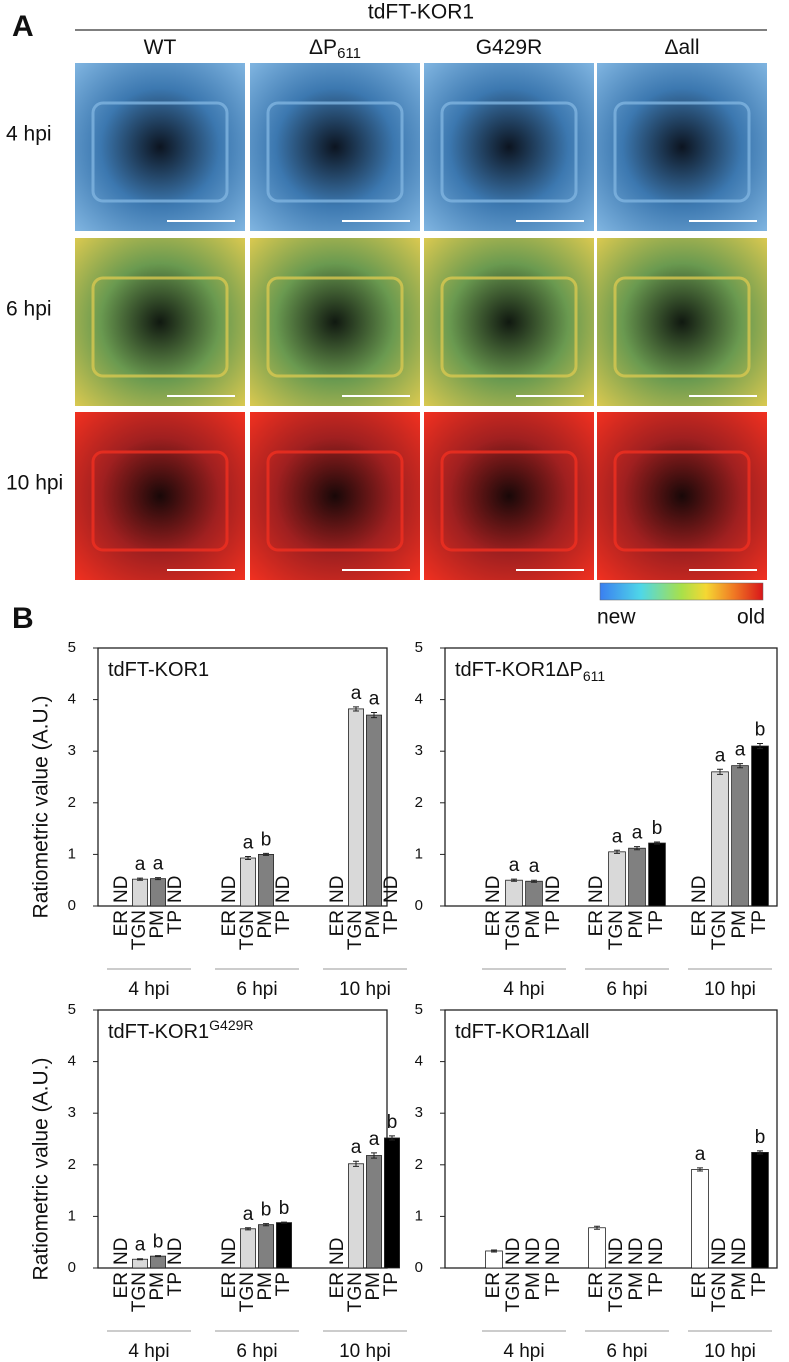 This screenshot has height=1362, width=789. Describe the element at coordinates (681, 47) in the screenshot. I see `column-label-text: Δall` at that location.